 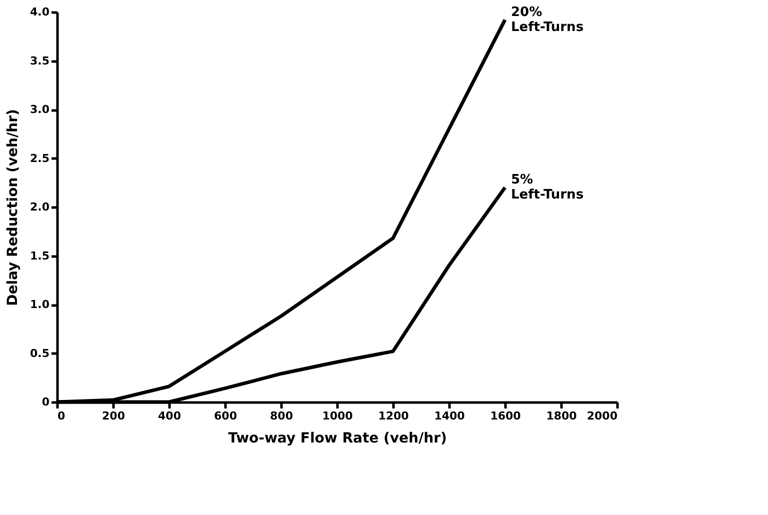 What do you see at coordinates (40, 158) in the screenshot?
I see `y-tick-label: 2.5` at bounding box center [40, 158].